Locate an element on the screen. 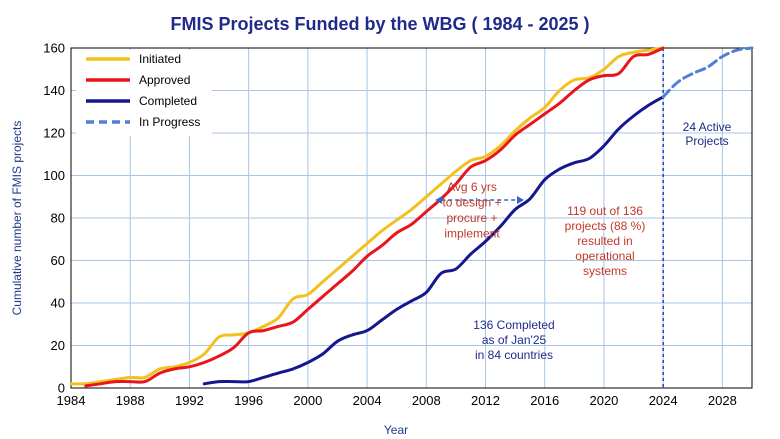 This screenshot has width=780, height=439. legend-background is located at coordinates (144, 93).